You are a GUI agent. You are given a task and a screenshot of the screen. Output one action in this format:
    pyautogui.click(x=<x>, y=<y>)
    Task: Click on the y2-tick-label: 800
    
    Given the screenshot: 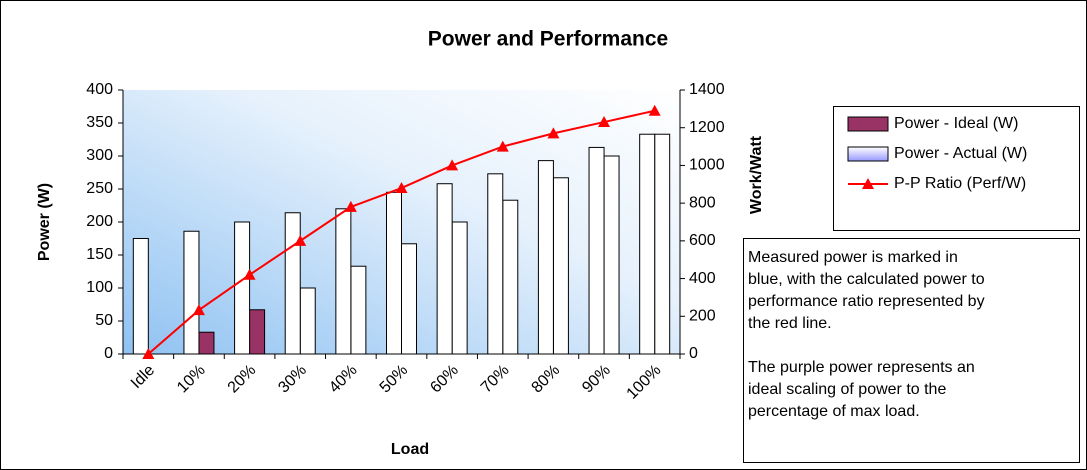 What is the action you would take?
    pyautogui.click(x=702, y=202)
    